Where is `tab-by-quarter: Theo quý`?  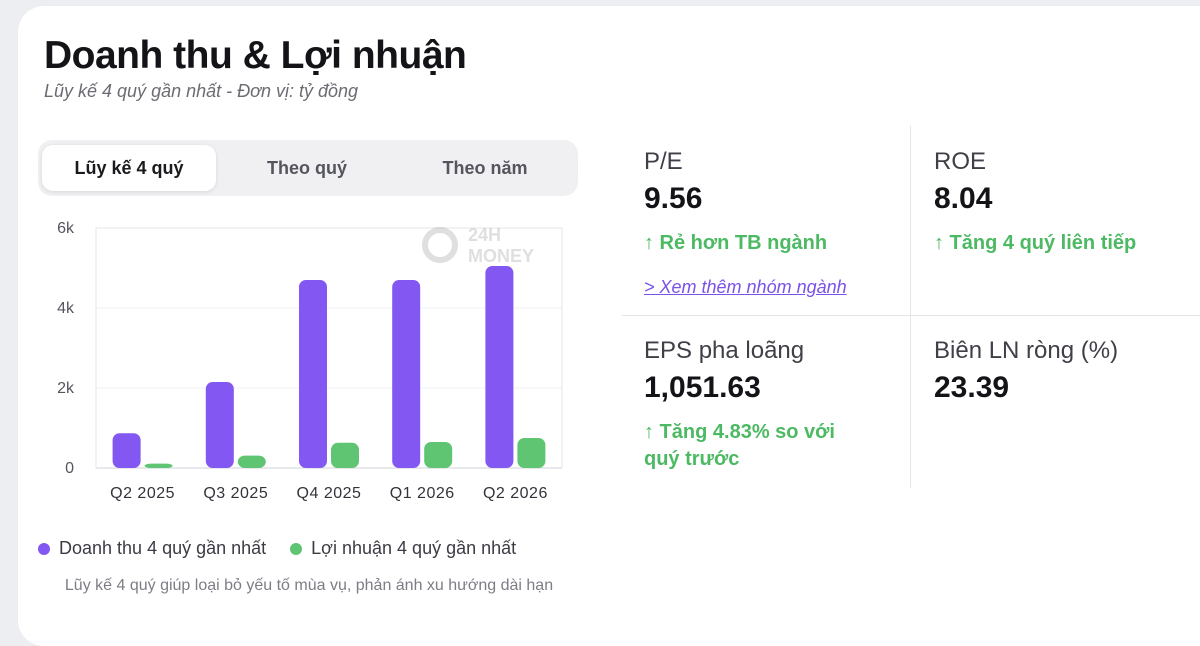 tab-by-quarter: Theo quý is located at coordinates (307, 167).